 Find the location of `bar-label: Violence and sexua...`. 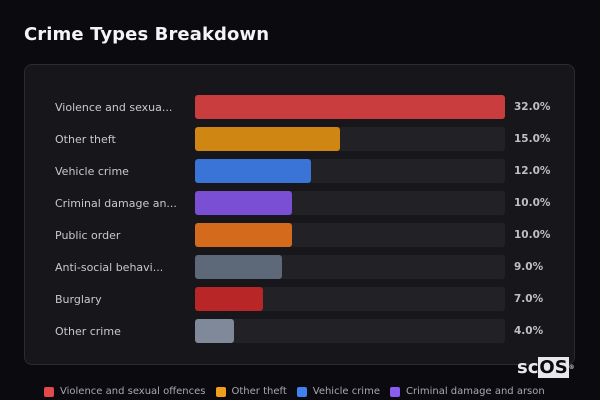

bar-label: Violence and sexua... is located at coordinates (114, 107).